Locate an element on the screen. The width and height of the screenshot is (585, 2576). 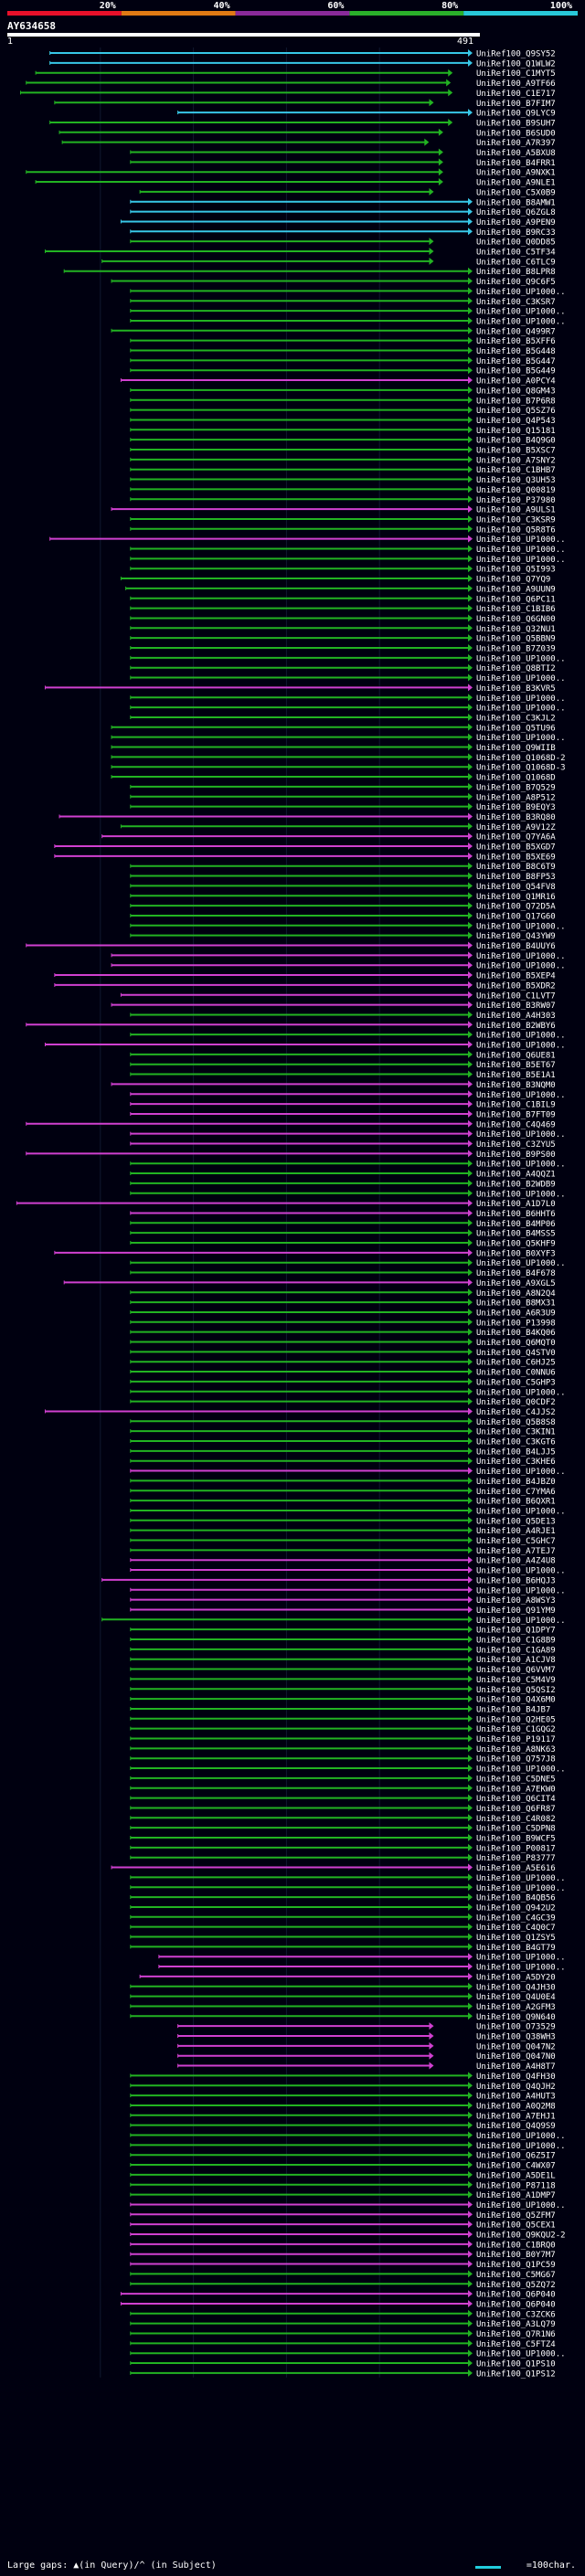
hit-row: UniRef100_Q9LYC9 is located at coordinates (367, 114).